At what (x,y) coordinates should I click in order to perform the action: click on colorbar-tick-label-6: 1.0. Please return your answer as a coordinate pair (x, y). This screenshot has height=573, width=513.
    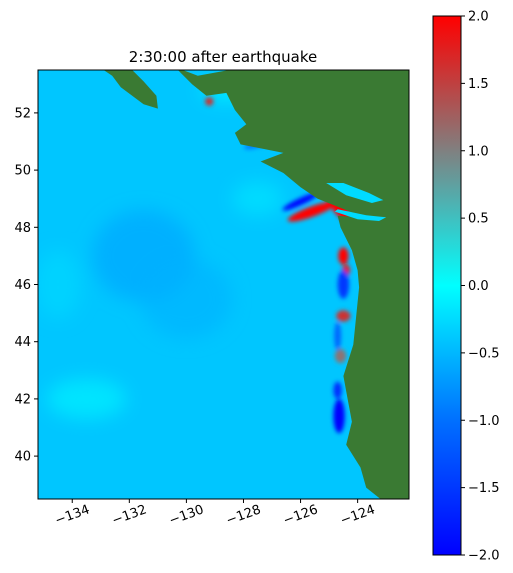
    Looking at the image, I should click on (478, 151).